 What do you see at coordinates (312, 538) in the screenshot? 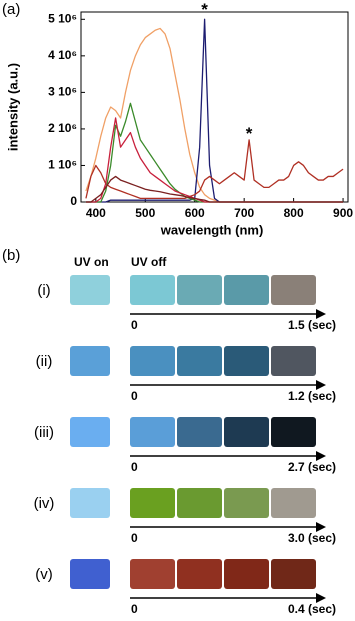
I see `time-end: 3.0 (sec)` at bounding box center [312, 538].